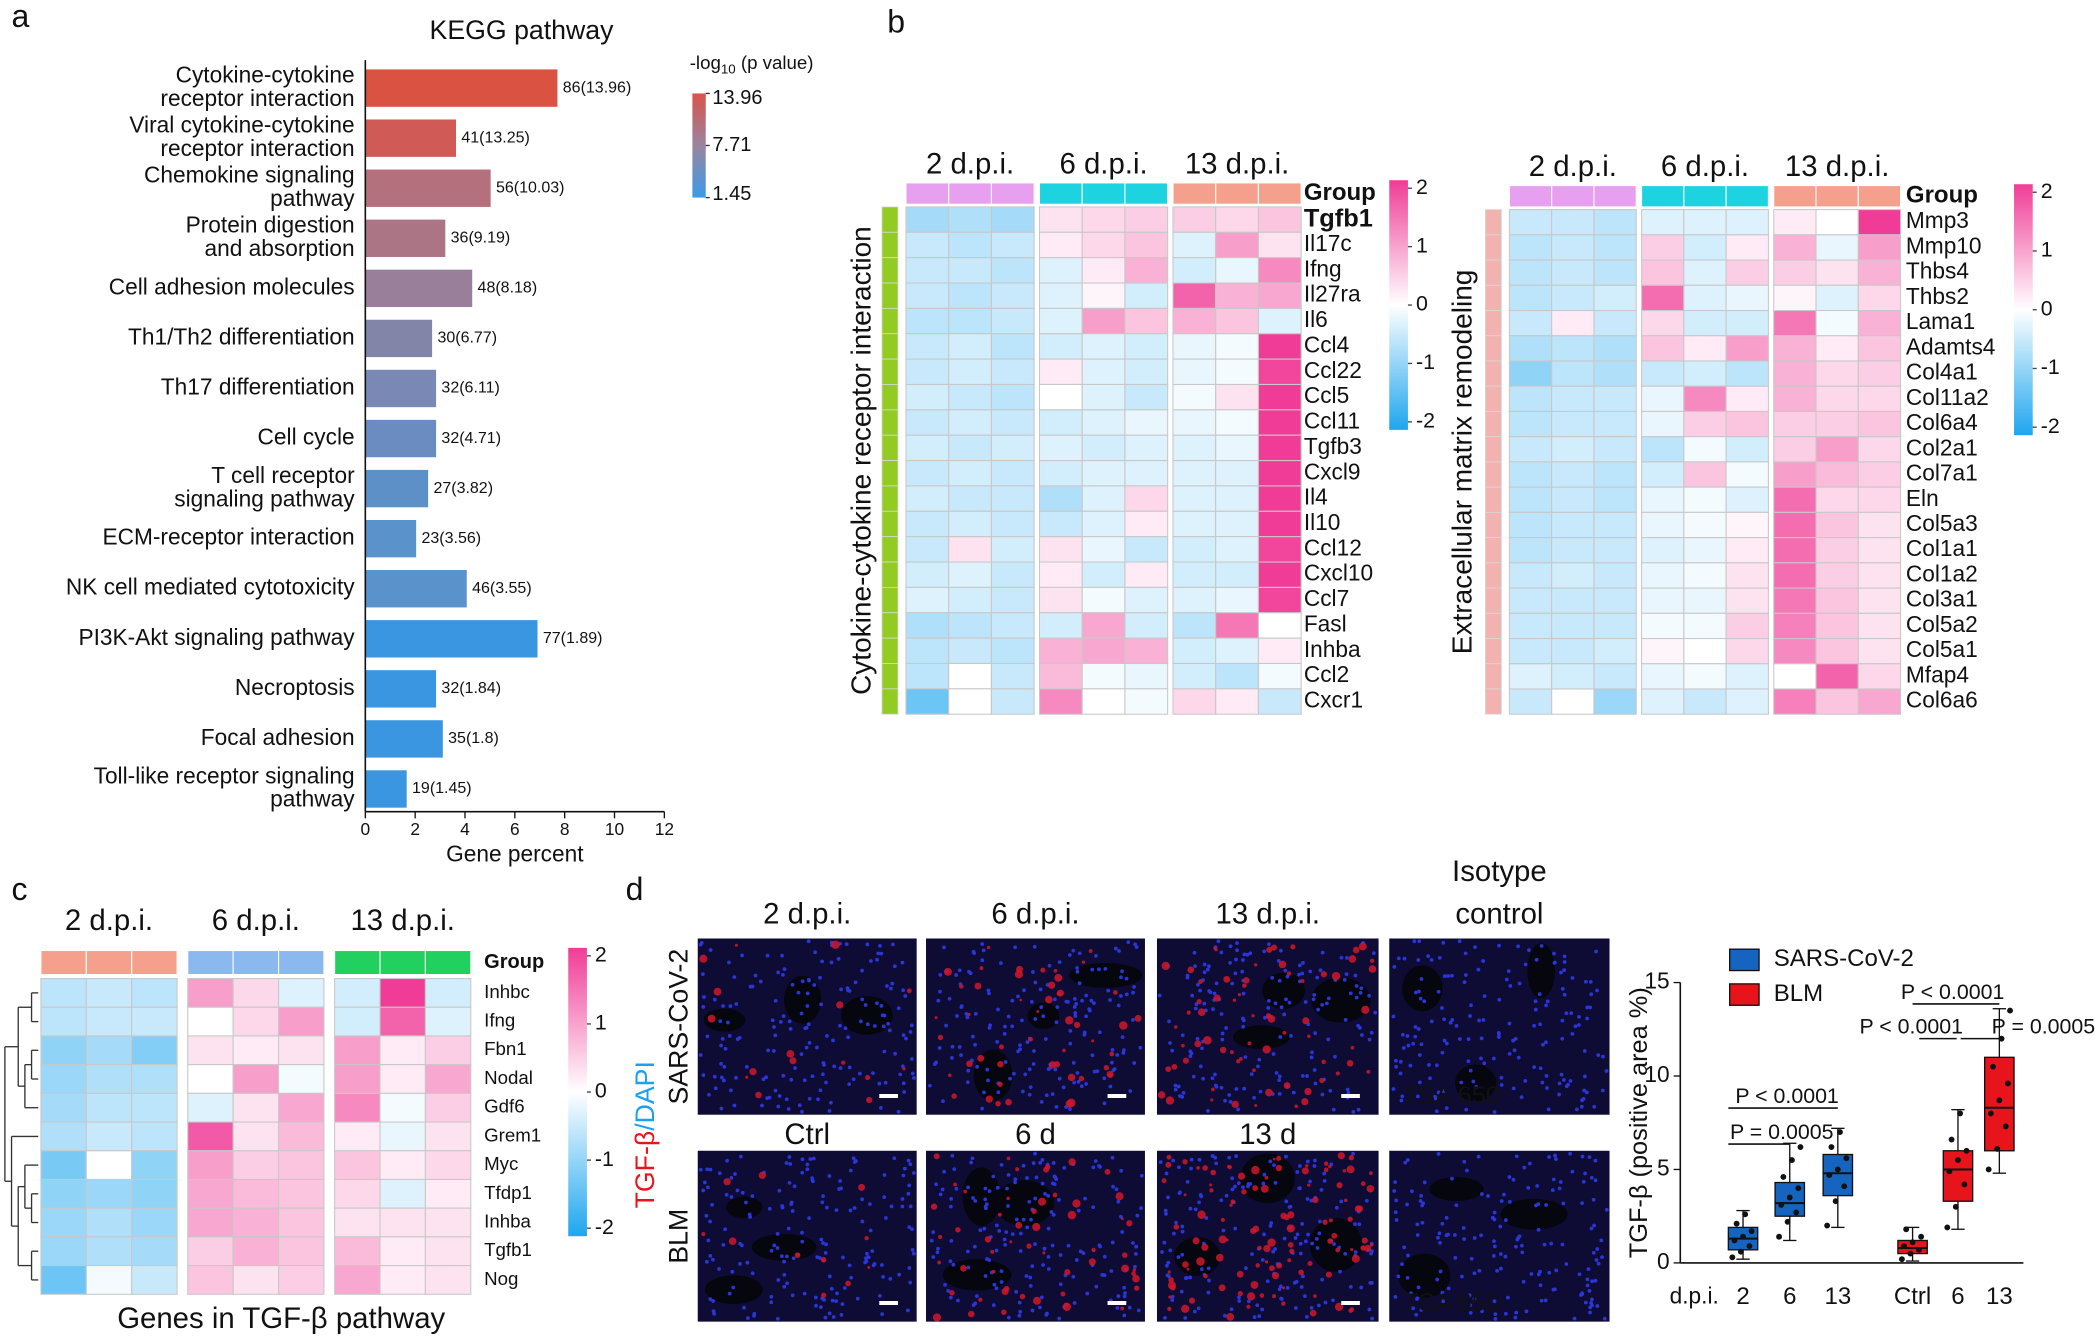 The image size is (2095, 1339). I want to click on micrograph-airspace, so click(1261, 1037).